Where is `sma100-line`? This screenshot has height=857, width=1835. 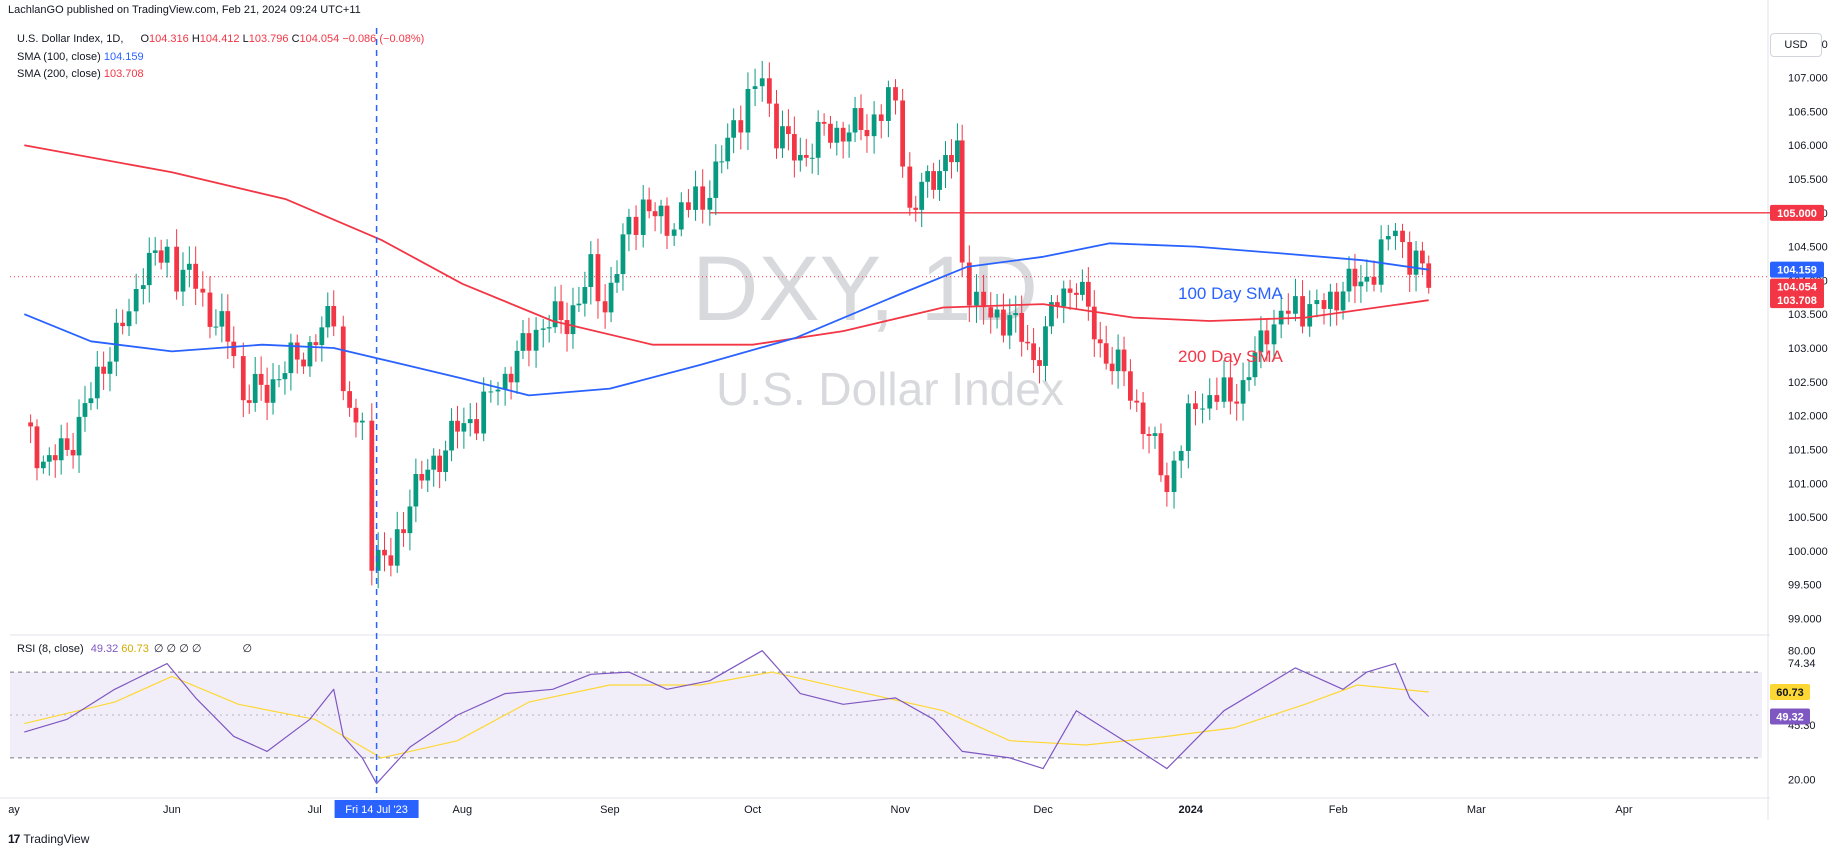 sma100-line is located at coordinates (726, 319).